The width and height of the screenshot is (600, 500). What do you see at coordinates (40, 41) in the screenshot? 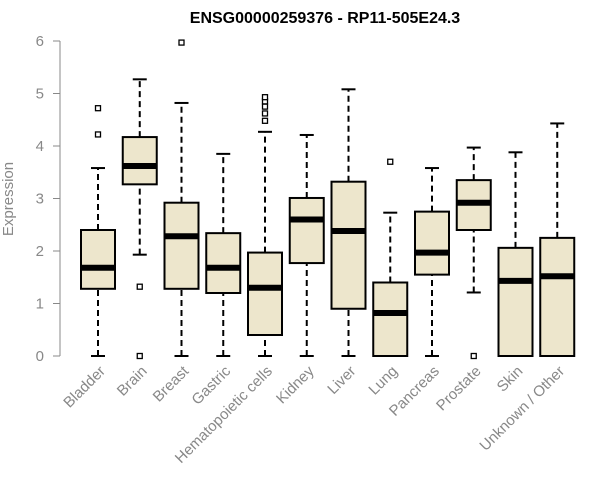
I see `y-tick-label: 6` at bounding box center [40, 41].